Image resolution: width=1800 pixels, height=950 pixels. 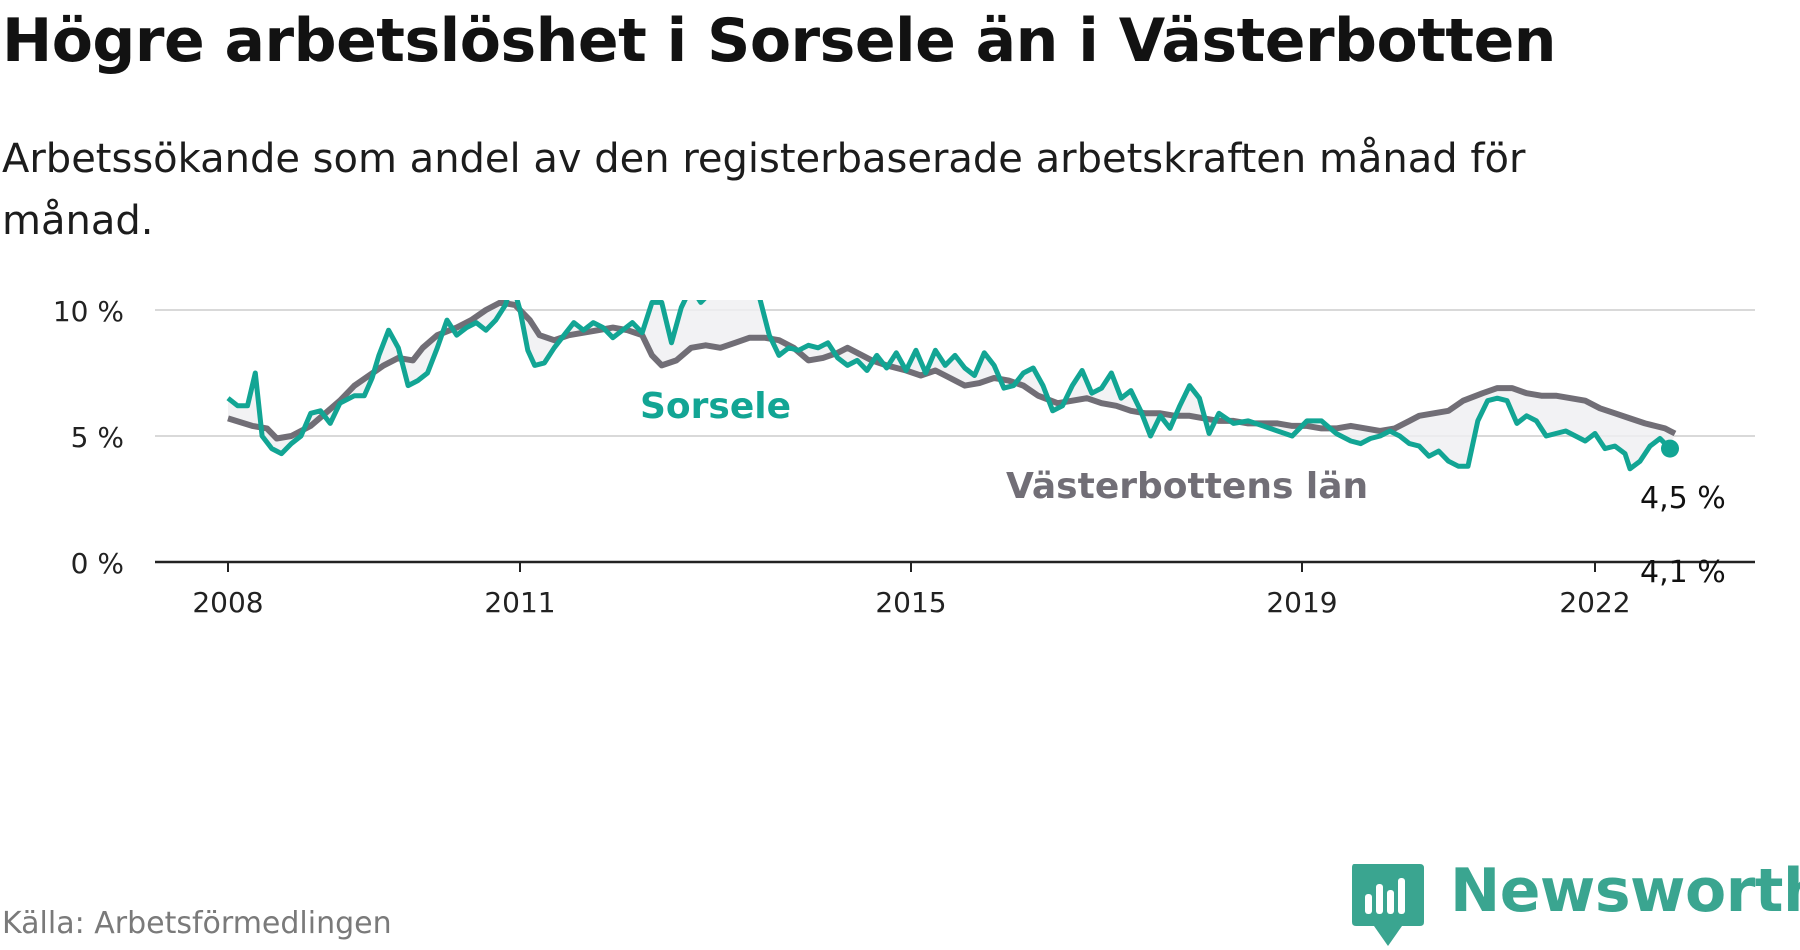 I want to click on x-axis-ticks: 2008 2011 2015 2019 2022, so click(x=911, y=590).